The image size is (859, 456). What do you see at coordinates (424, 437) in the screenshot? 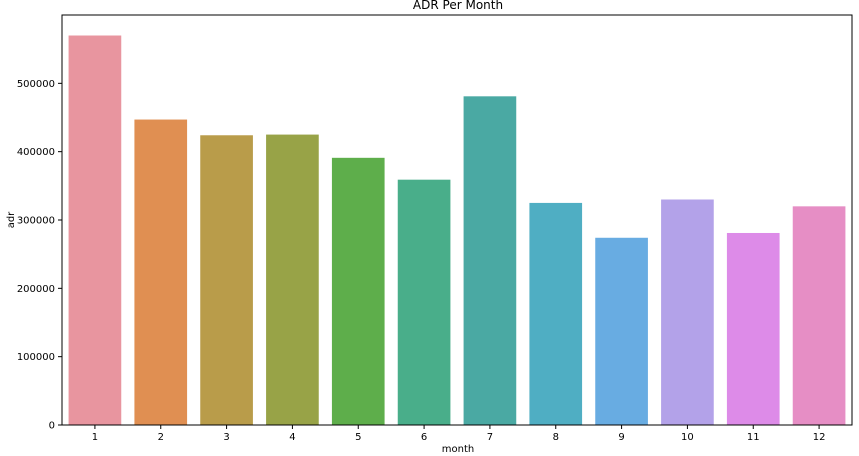
I see `x-tick-label: 6` at bounding box center [424, 437].